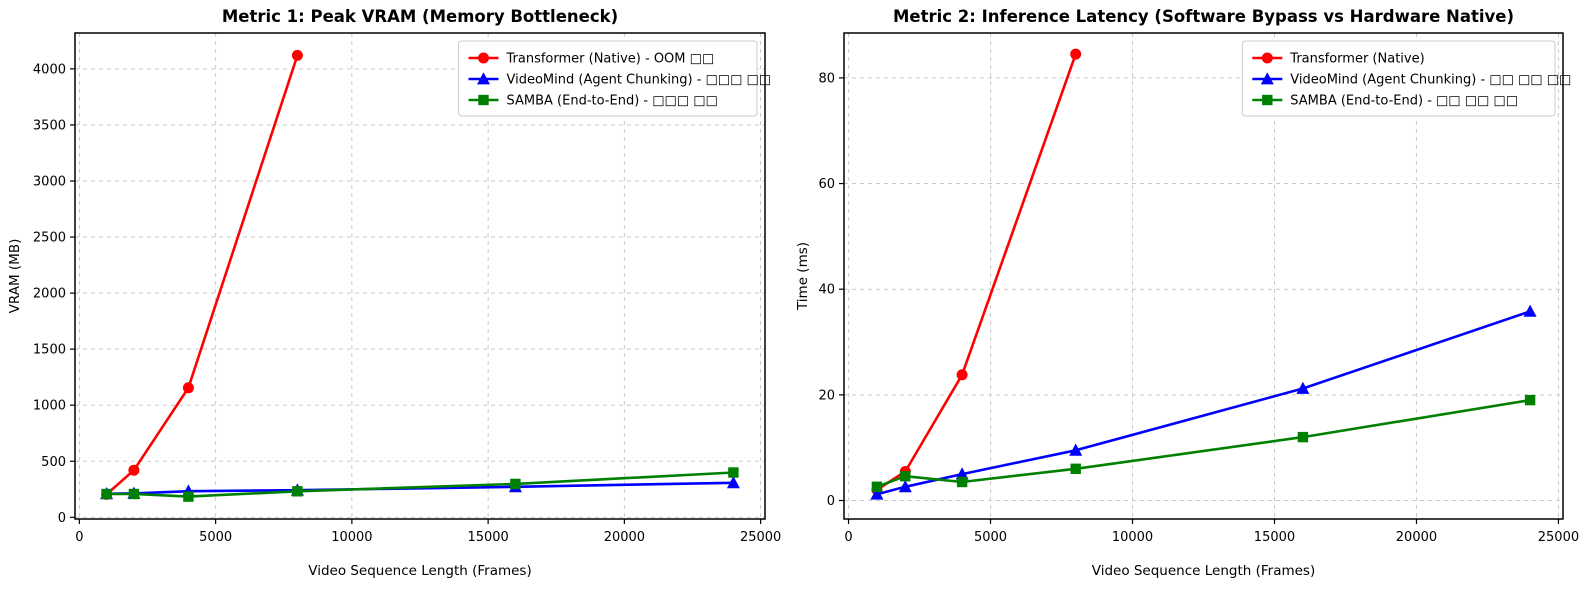  What do you see at coordinates (15, 276) in the screenshot?
I see `y-axis-label: VRAM (MB)` at bounding box center [15, 276].